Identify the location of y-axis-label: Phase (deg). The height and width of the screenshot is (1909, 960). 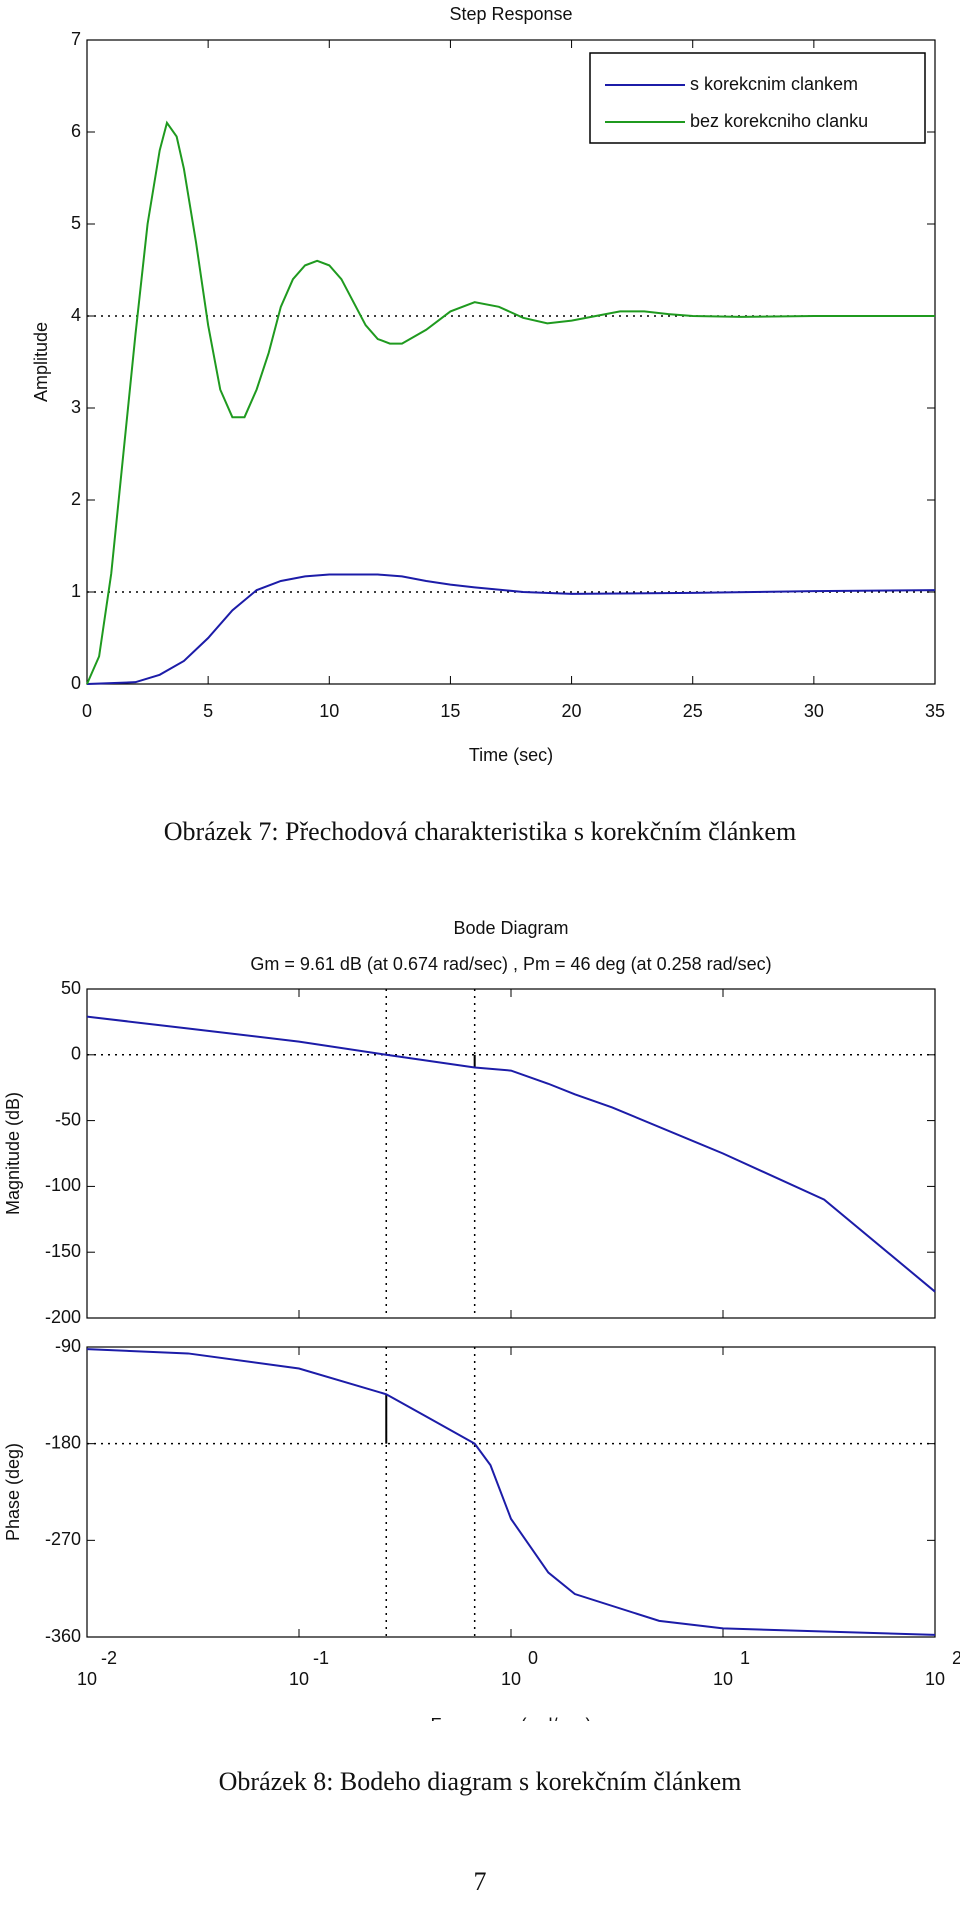
(13, 1492).